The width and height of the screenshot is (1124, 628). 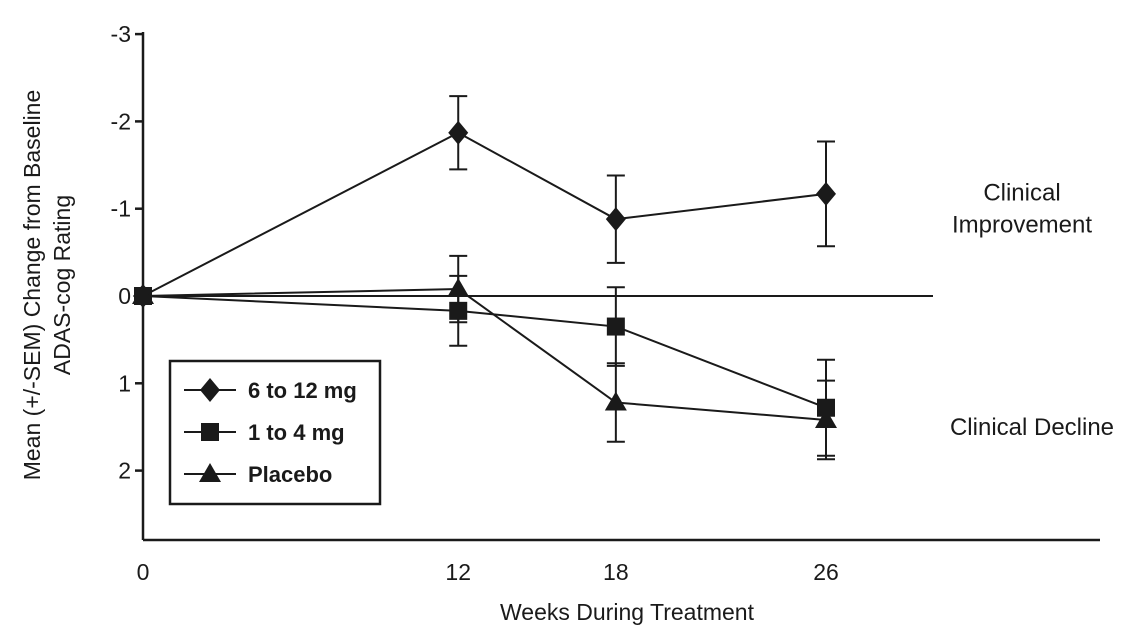 What do you see at coordinates (1032, 310) in the screenshot?
I see `annotations: Clinical Improvement Clinical Decline` at bounding box center [1032, 310].